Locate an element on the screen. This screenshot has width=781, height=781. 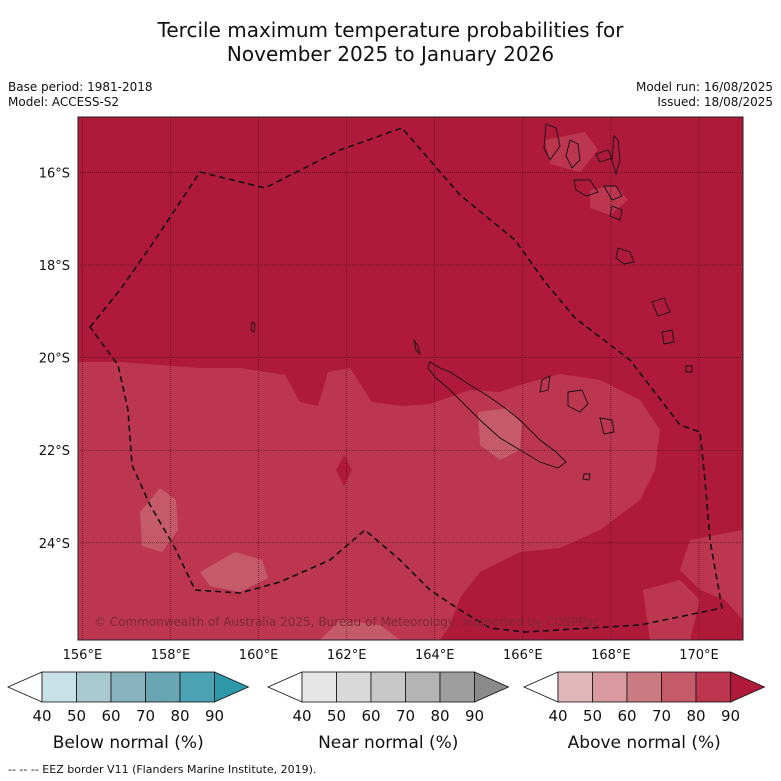
field-above-90-small is located at coordinates (344, 470).